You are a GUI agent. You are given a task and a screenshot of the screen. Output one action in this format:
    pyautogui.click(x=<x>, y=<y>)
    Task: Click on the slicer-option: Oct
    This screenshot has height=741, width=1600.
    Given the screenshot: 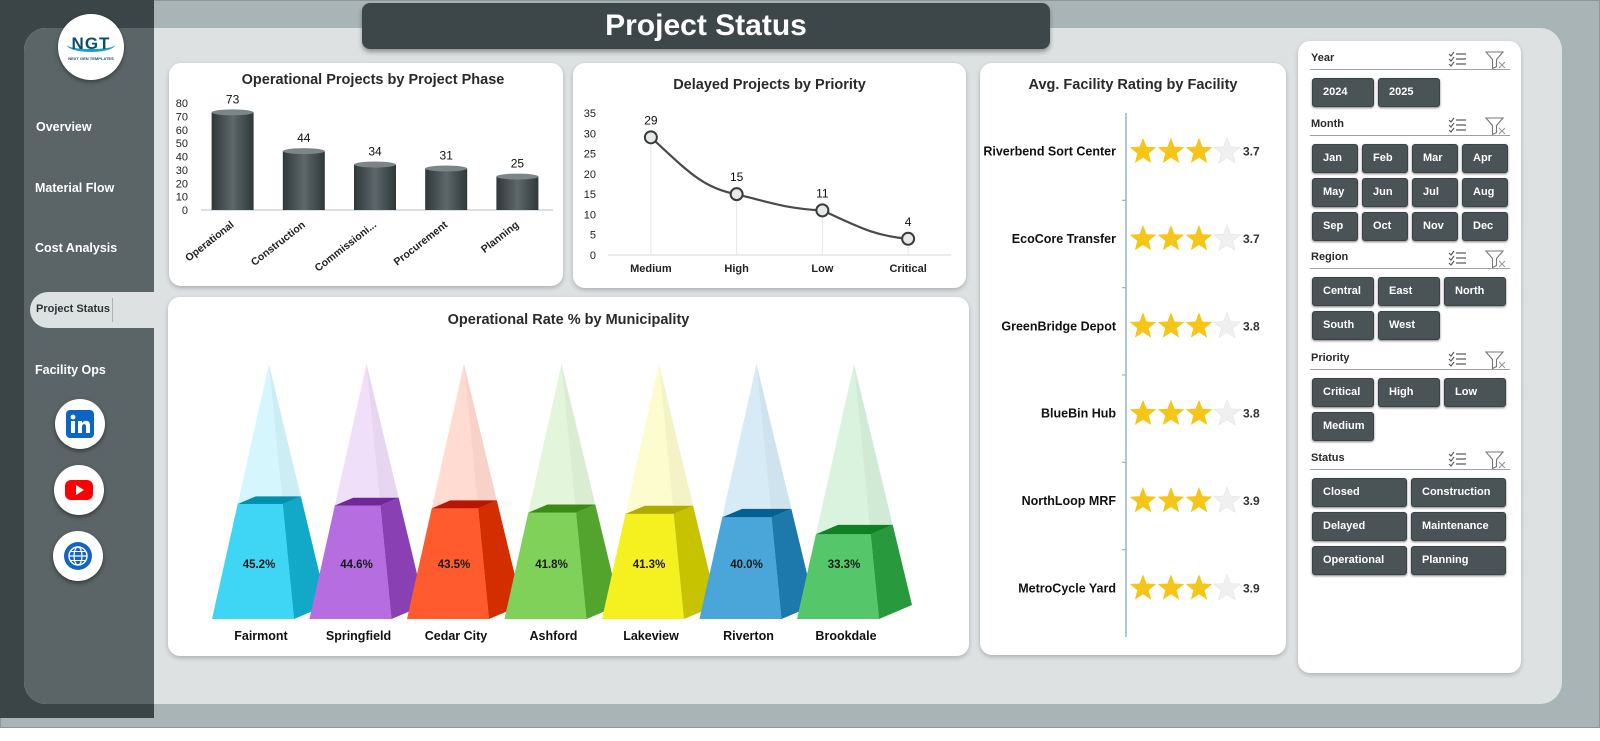 What is the action you would take?
    pyautogui.click(x=1385, y=226)
    